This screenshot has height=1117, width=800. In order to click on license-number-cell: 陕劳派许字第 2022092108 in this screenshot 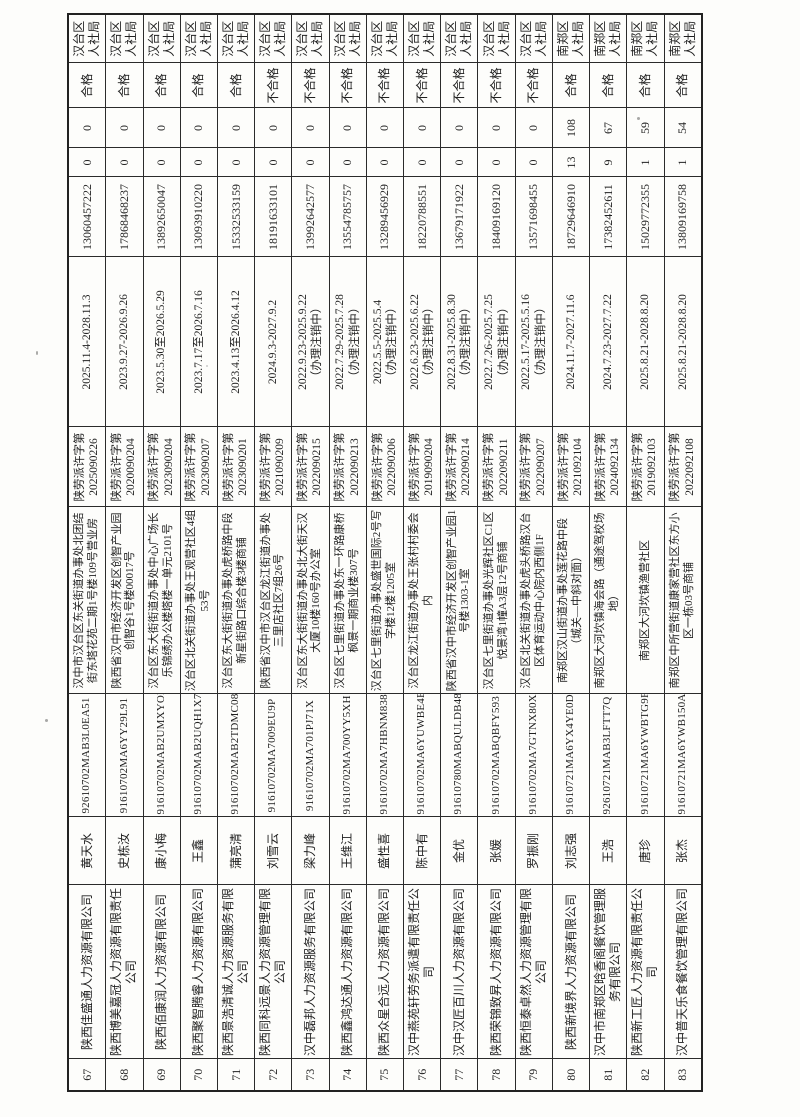, I will do `click(683, 467)`.